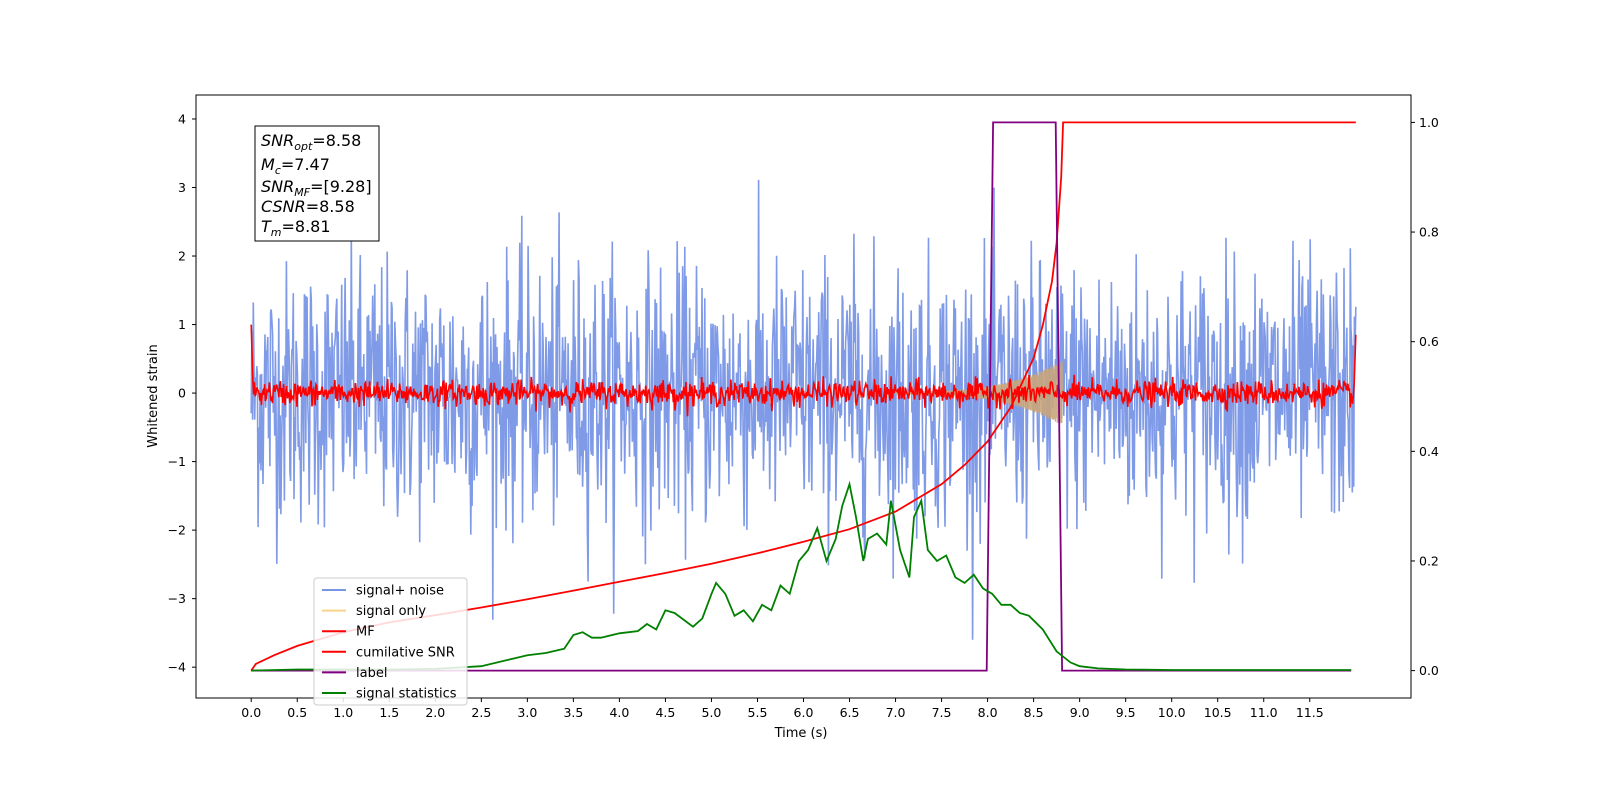 Image resolution: width=1600 pixels, height=800 pixels. Describe the element at coordinates (311, 142) in the screenshot. I see `info-snr-opt: SNRopt=8.58` at that location.